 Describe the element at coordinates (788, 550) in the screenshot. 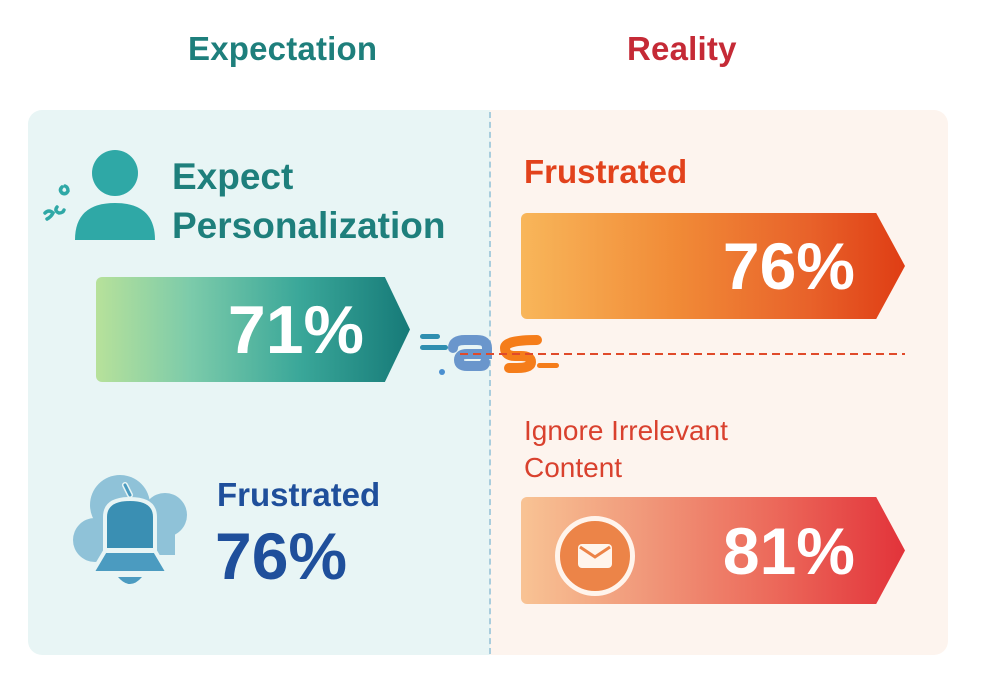

I see `ignore-irrelevant-content-value: 81%` at that location.